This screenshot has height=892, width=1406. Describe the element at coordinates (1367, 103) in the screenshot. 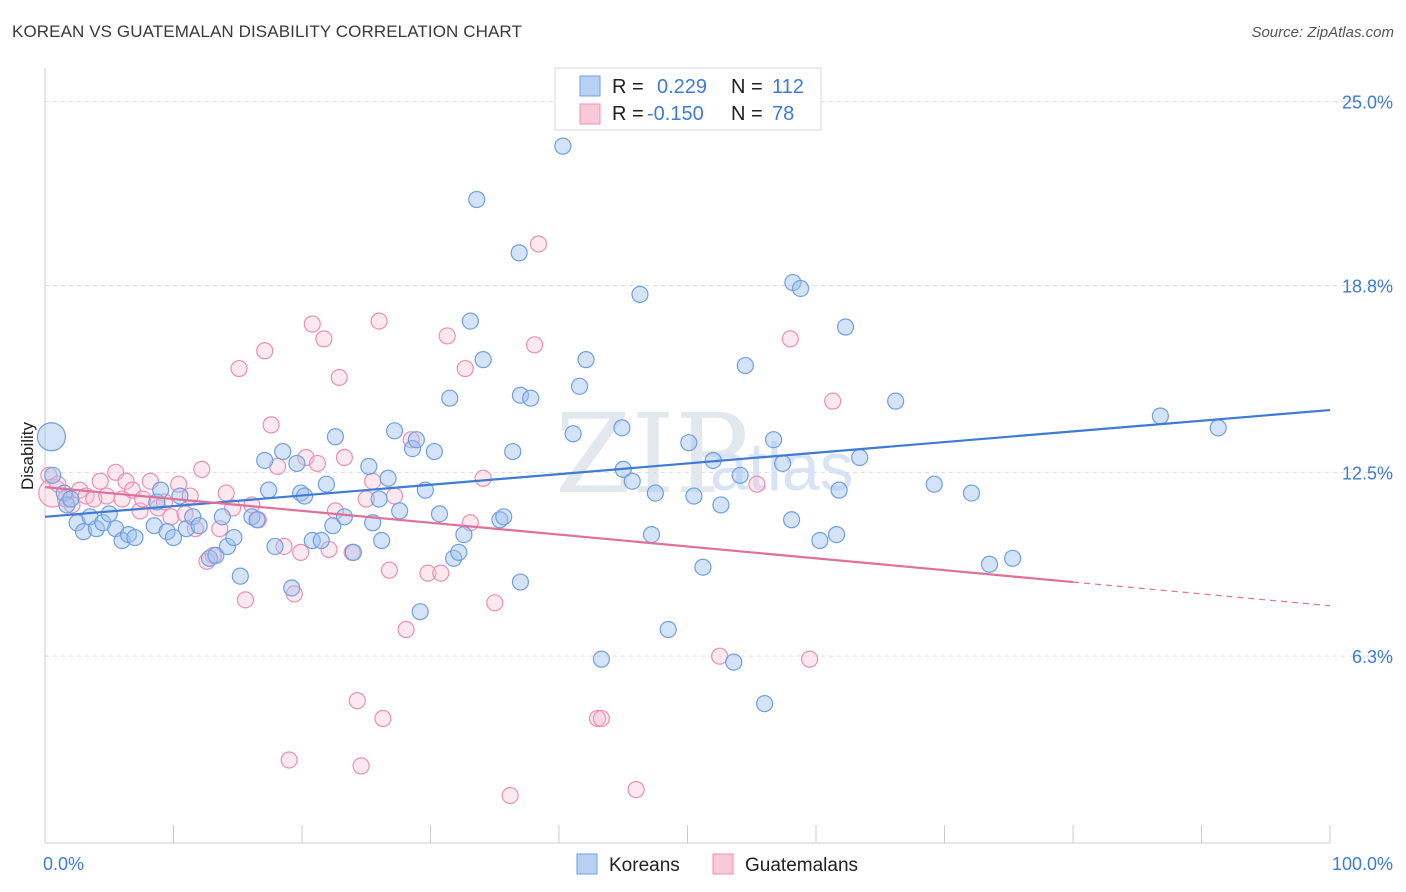

I see `y-tick-label: 25.0%` at that location.